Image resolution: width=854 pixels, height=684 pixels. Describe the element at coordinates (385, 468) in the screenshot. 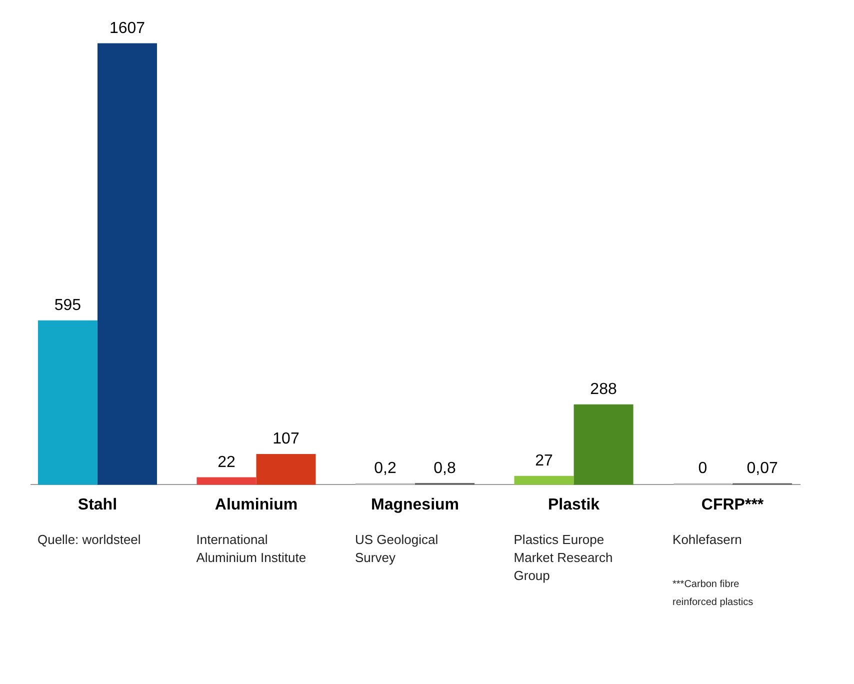

I see `data-label: 0,2` at that location.